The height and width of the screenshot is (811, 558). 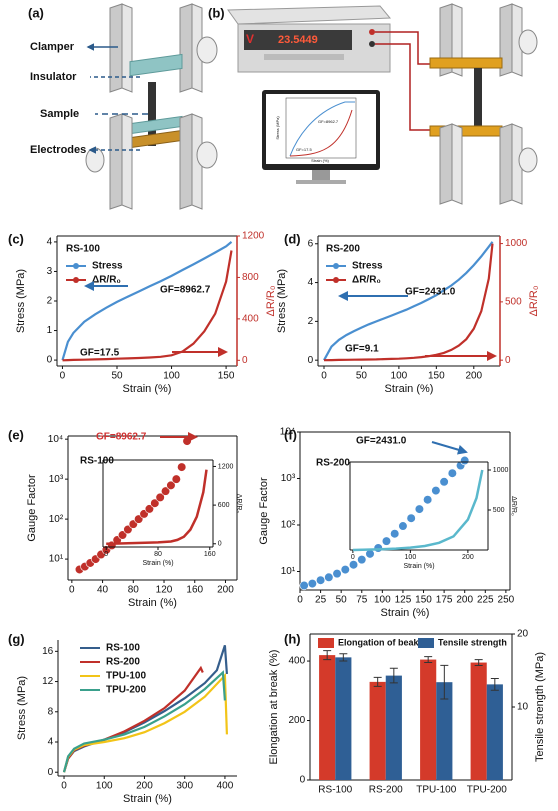 I want to click on y2-tick-label: 20, so click(x=523, y=634).